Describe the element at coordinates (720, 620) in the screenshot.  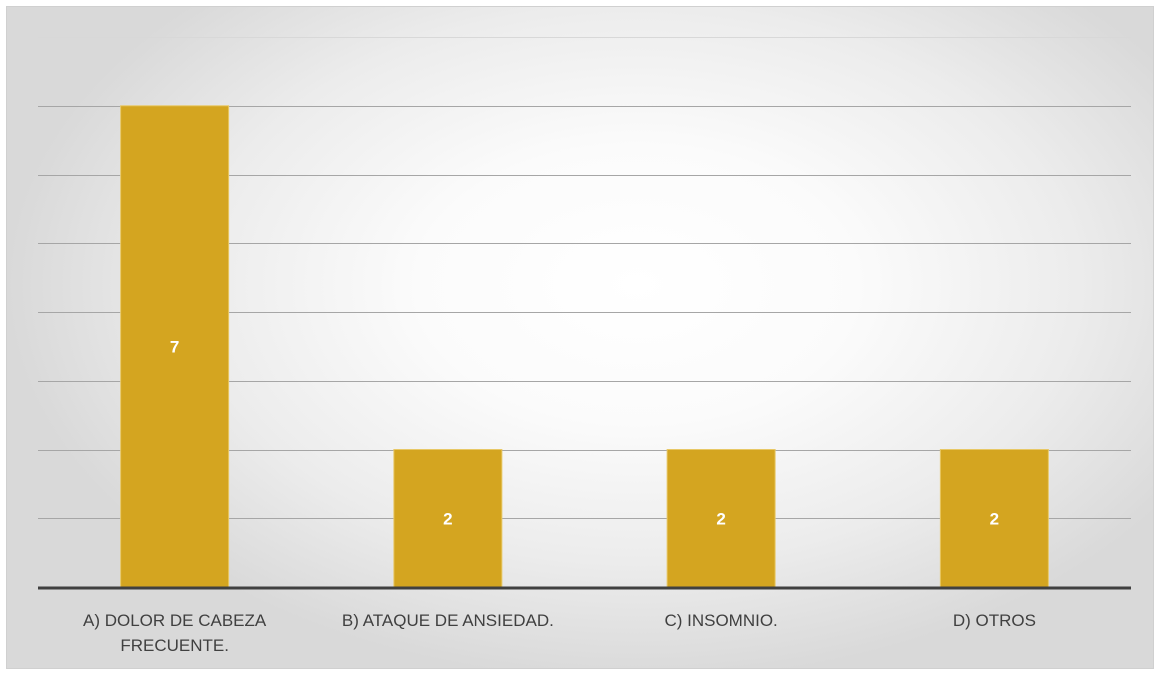
I see `category-label: C) INSOMNIO.` at that location.